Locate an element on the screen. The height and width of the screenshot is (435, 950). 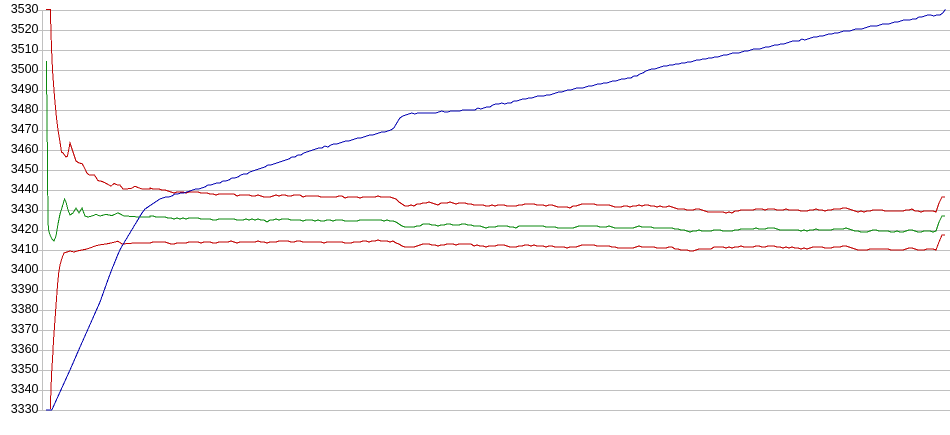
svg-text: 3420 is located at coordinates (25, 229).